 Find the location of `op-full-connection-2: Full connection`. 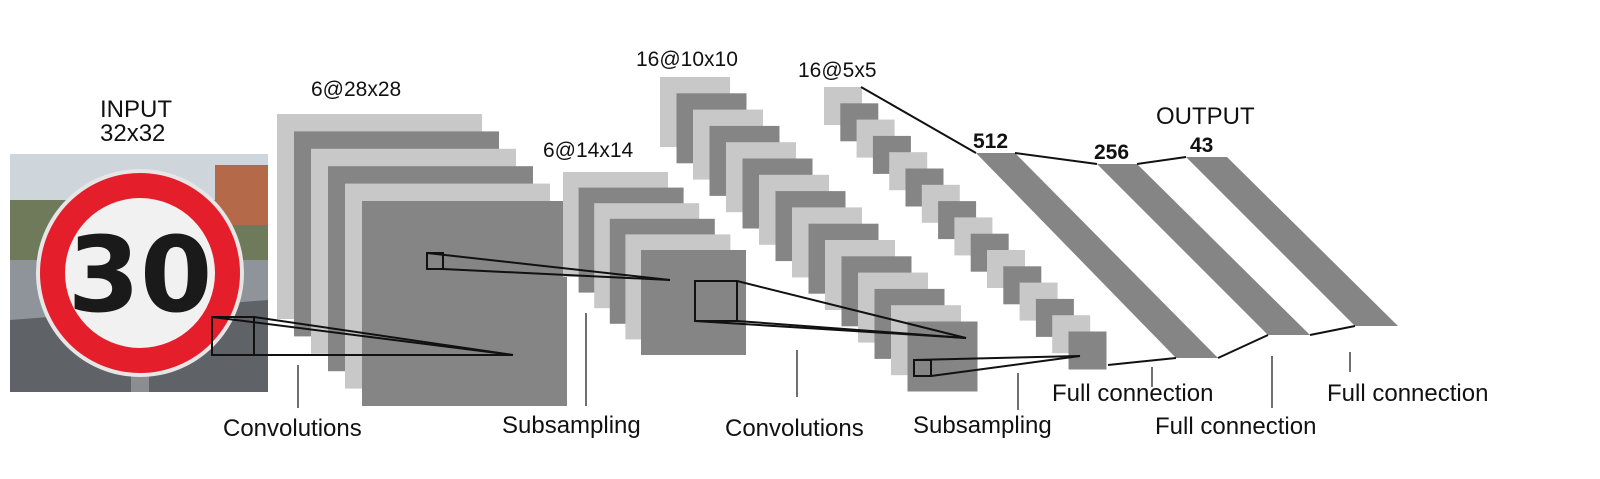

op-full-connection-2: Full connection is located at coordinates (1235, 426).